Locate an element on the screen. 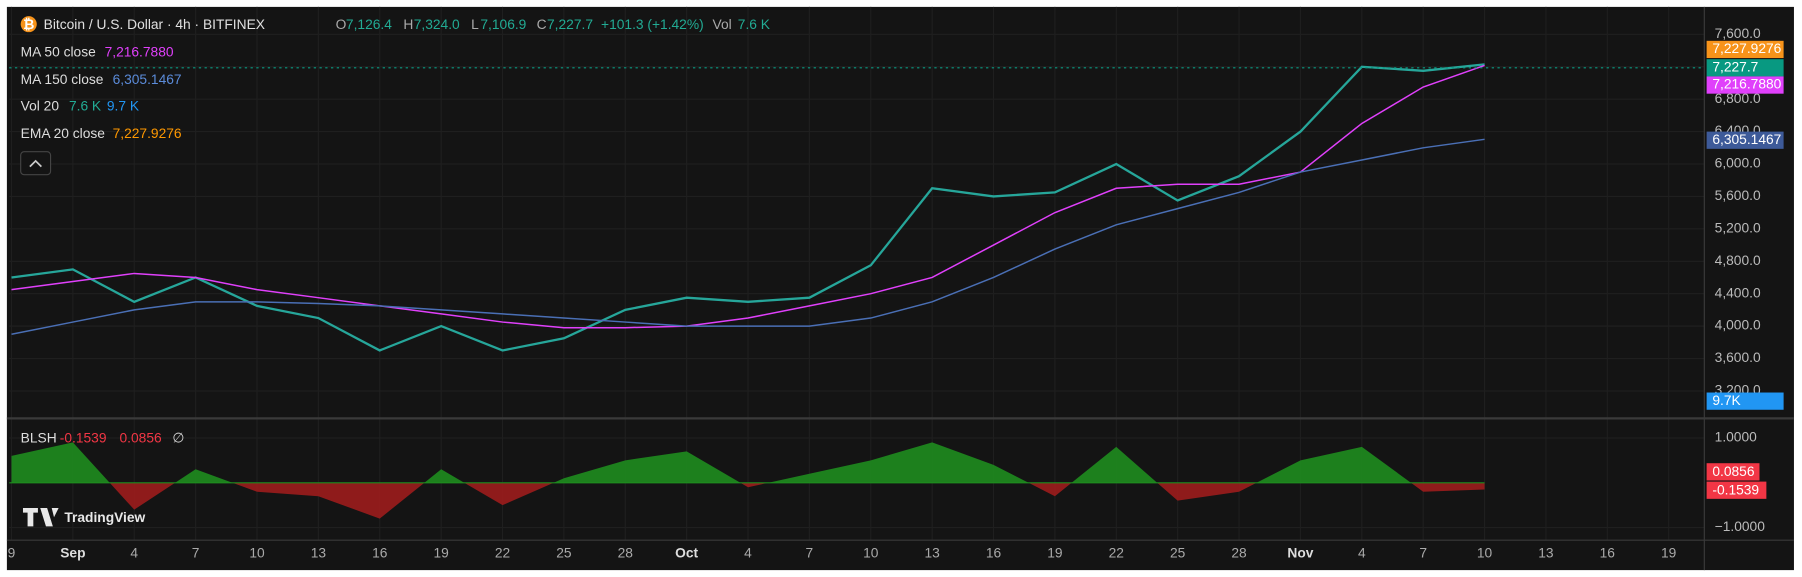 Image resolution: width=1802 pixels, height=577 pixels. legend-name: Vol 20 is located at coordinates (40, 106).